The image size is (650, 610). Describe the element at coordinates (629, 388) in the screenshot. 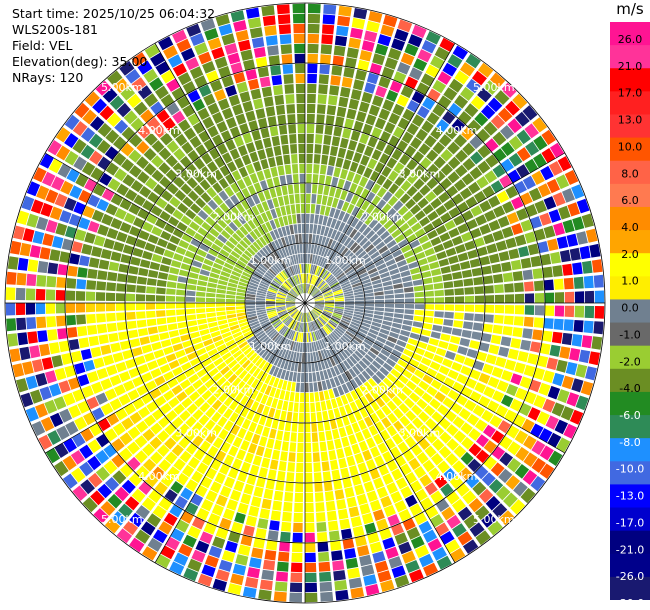

I see `colorbar-tick-label: -4.0` at that location.